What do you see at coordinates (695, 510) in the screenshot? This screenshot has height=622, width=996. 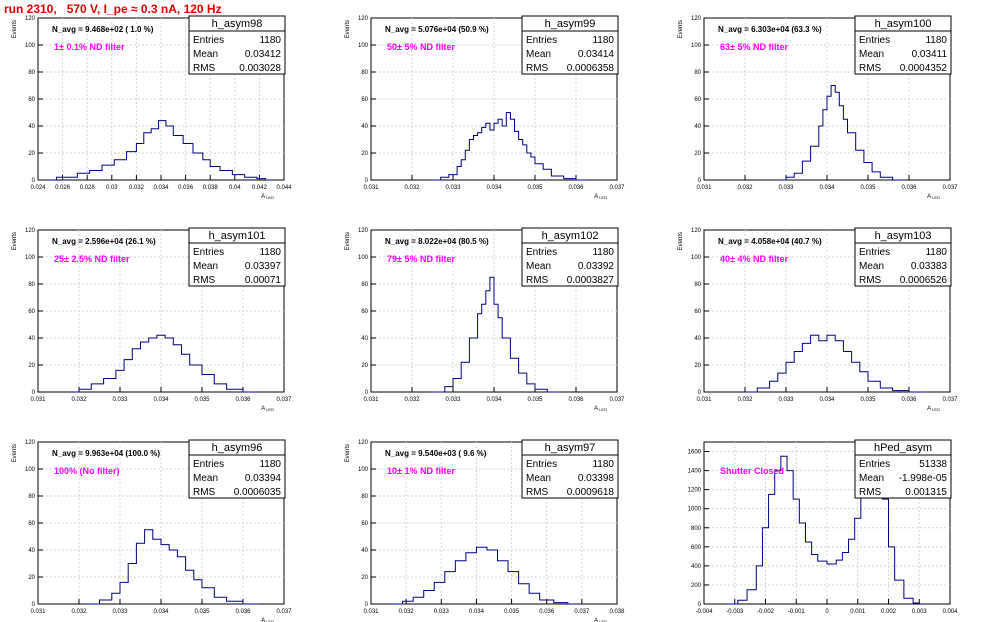 I see `y-tick-label: 1000` at bounding box center [695, 510].